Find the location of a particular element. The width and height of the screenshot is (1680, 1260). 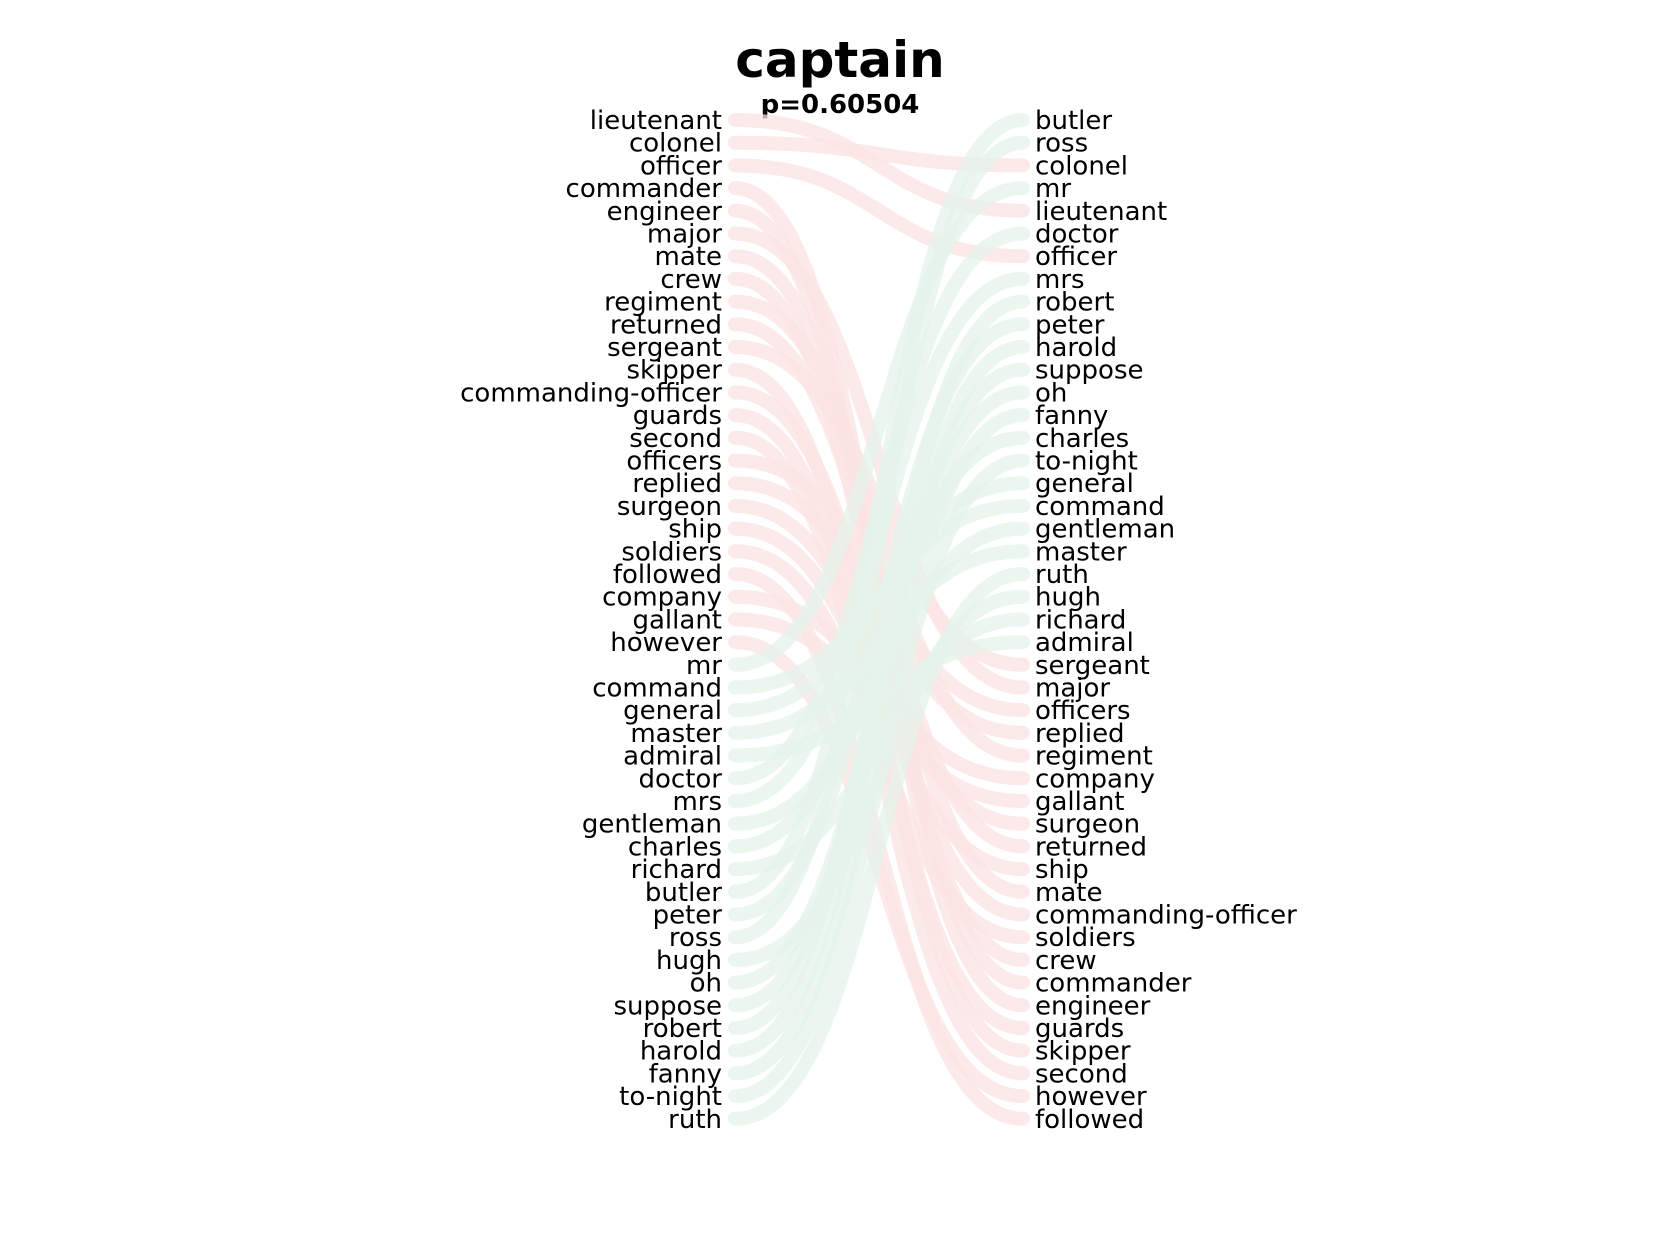

right-label: suppose is located at coordinates (1089, 371).